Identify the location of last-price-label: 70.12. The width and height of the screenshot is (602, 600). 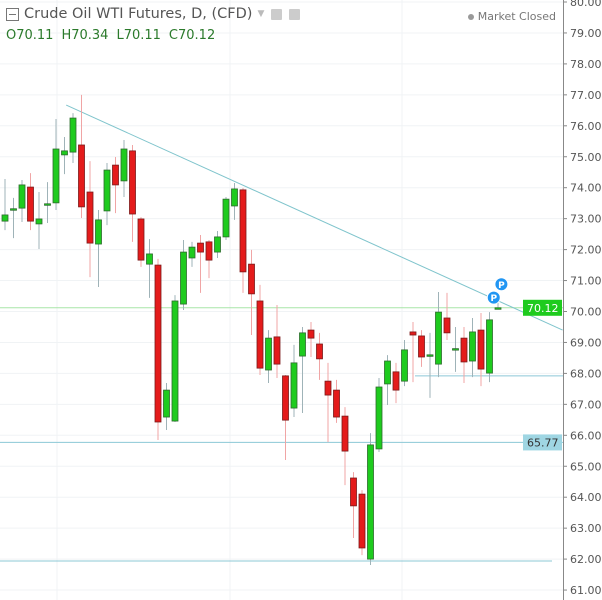
(543, 308).